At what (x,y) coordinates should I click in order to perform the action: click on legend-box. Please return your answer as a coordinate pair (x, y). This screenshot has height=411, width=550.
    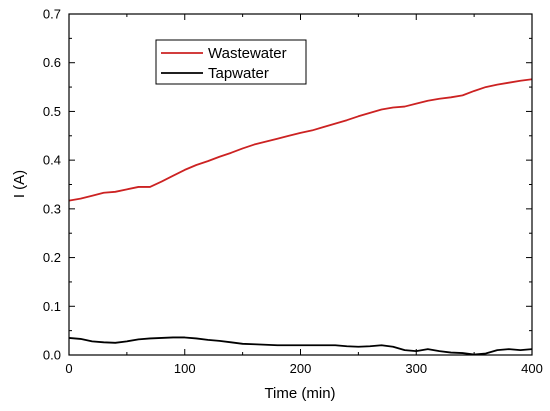
    Looking at the image, I should click on (231, 62).